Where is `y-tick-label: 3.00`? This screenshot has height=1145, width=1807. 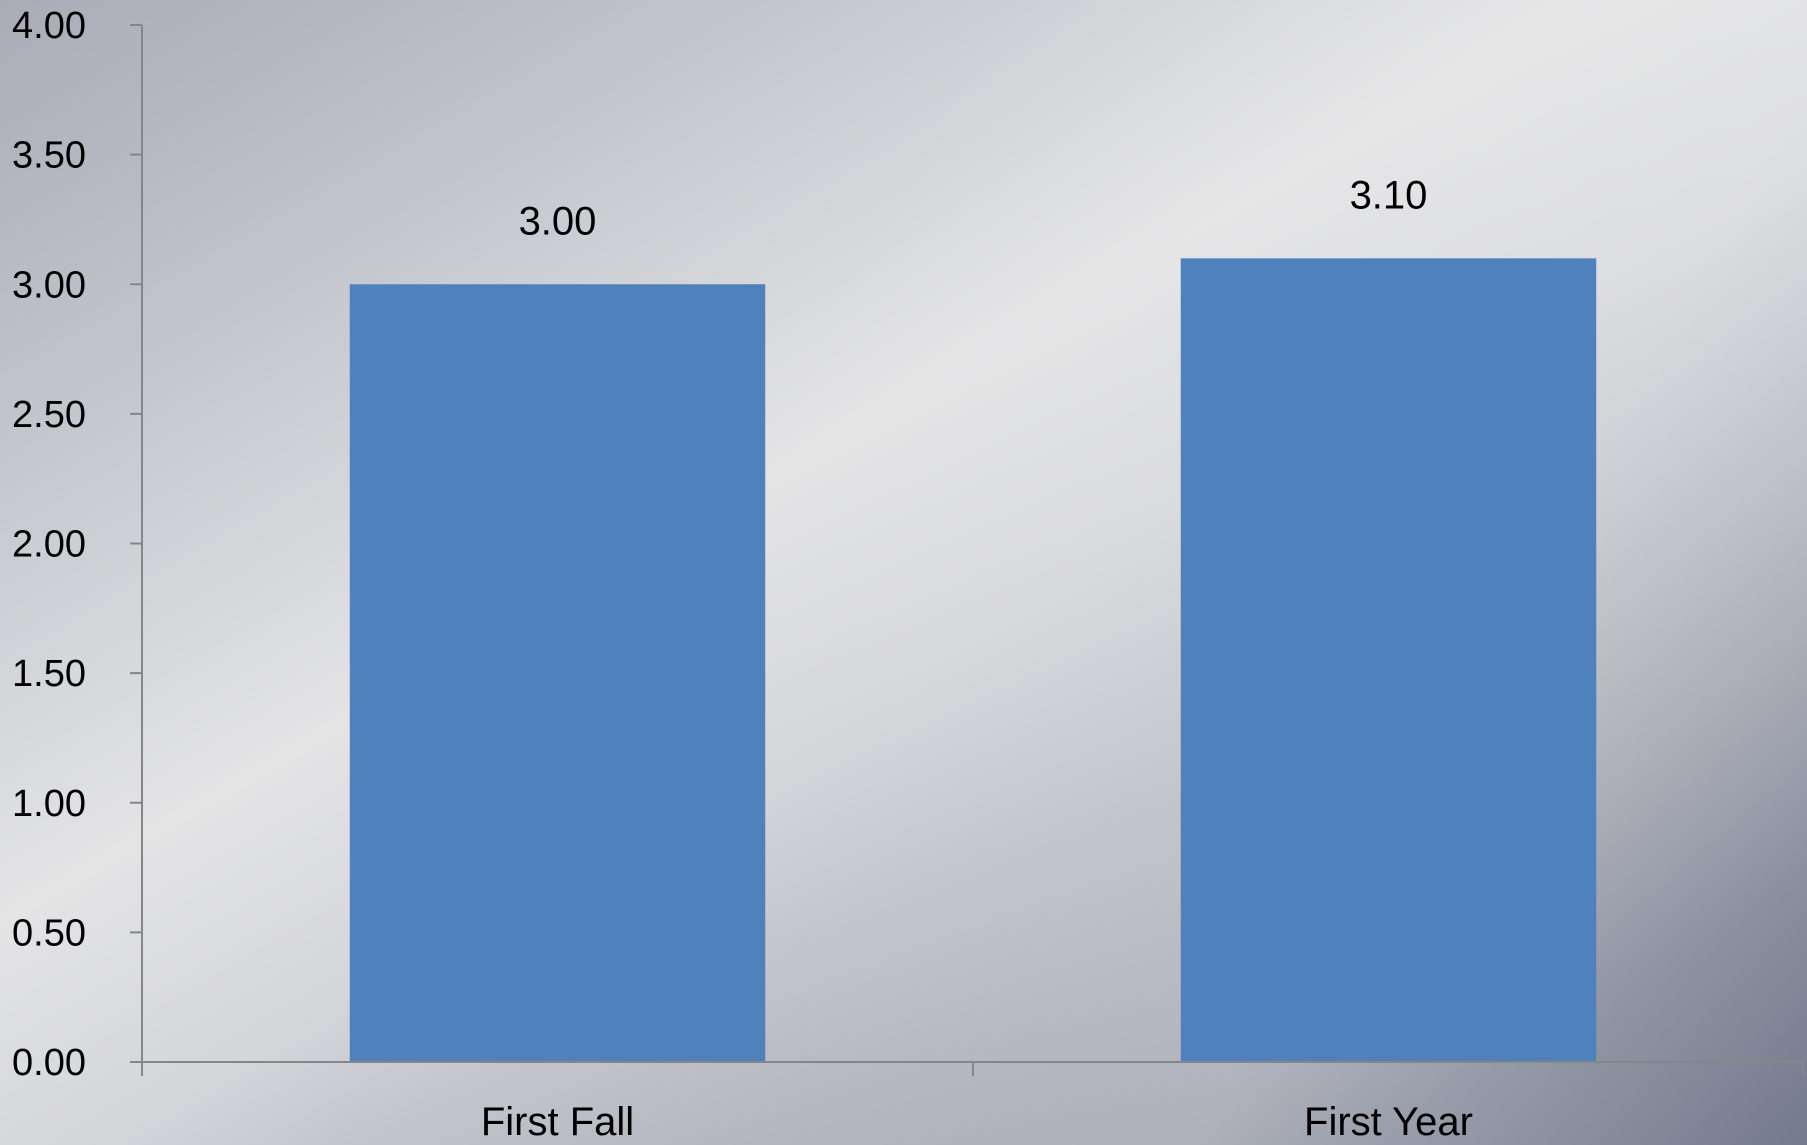 y-tick-label: 3.00 is located at coordinates (49, 285).